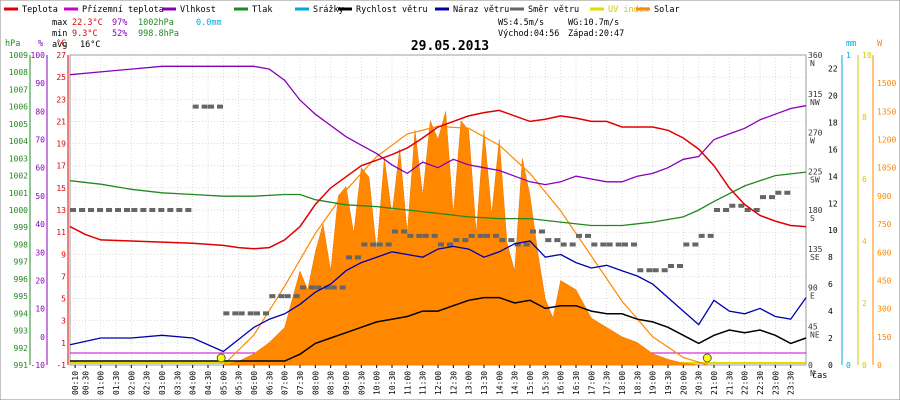 This screenshot has width=900, height=400. Describe the element at coordinates (18, 176) in the screenshot. I see `pressure-axis-tick: 1002` at that location.